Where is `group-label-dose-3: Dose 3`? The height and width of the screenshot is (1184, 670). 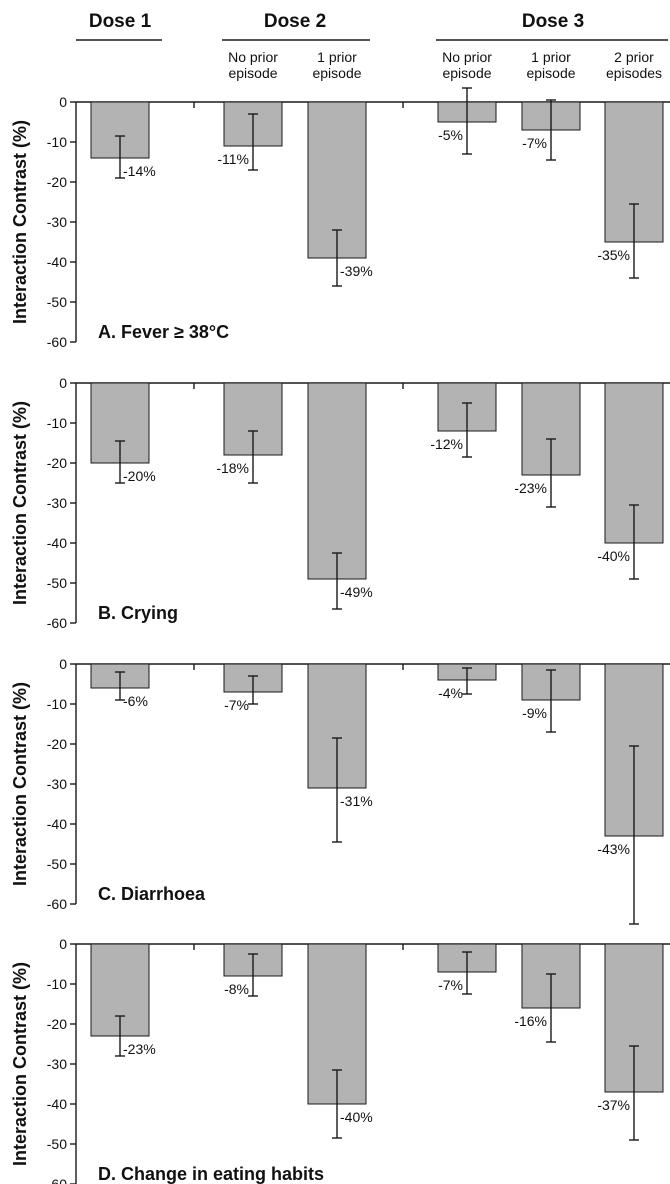
group-label-dose-3: Dose 3 is located at coordinates (553, 21).